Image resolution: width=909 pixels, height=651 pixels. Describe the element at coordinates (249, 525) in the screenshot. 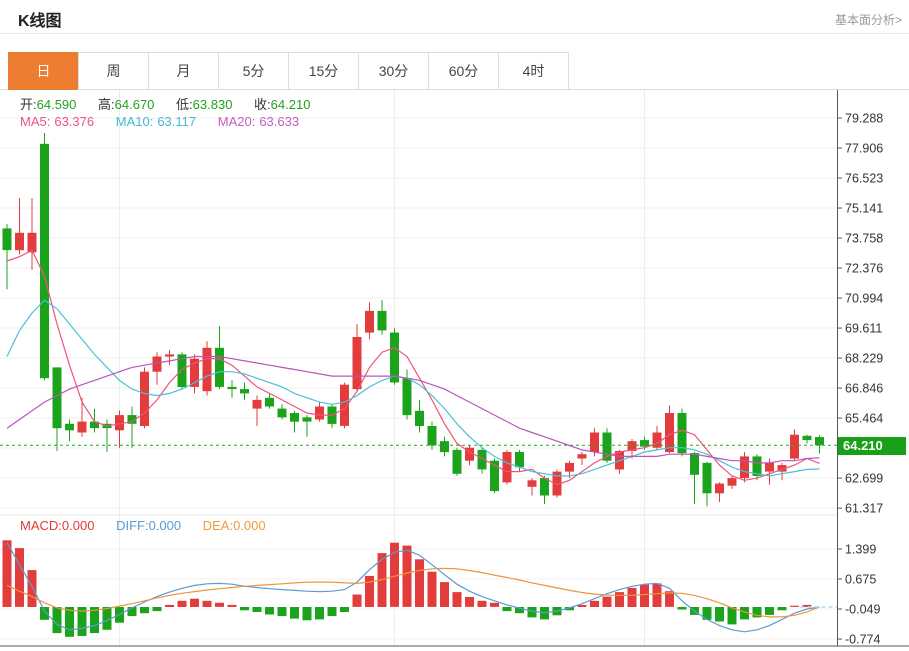

I see `dea-value: 0.000` at that location.